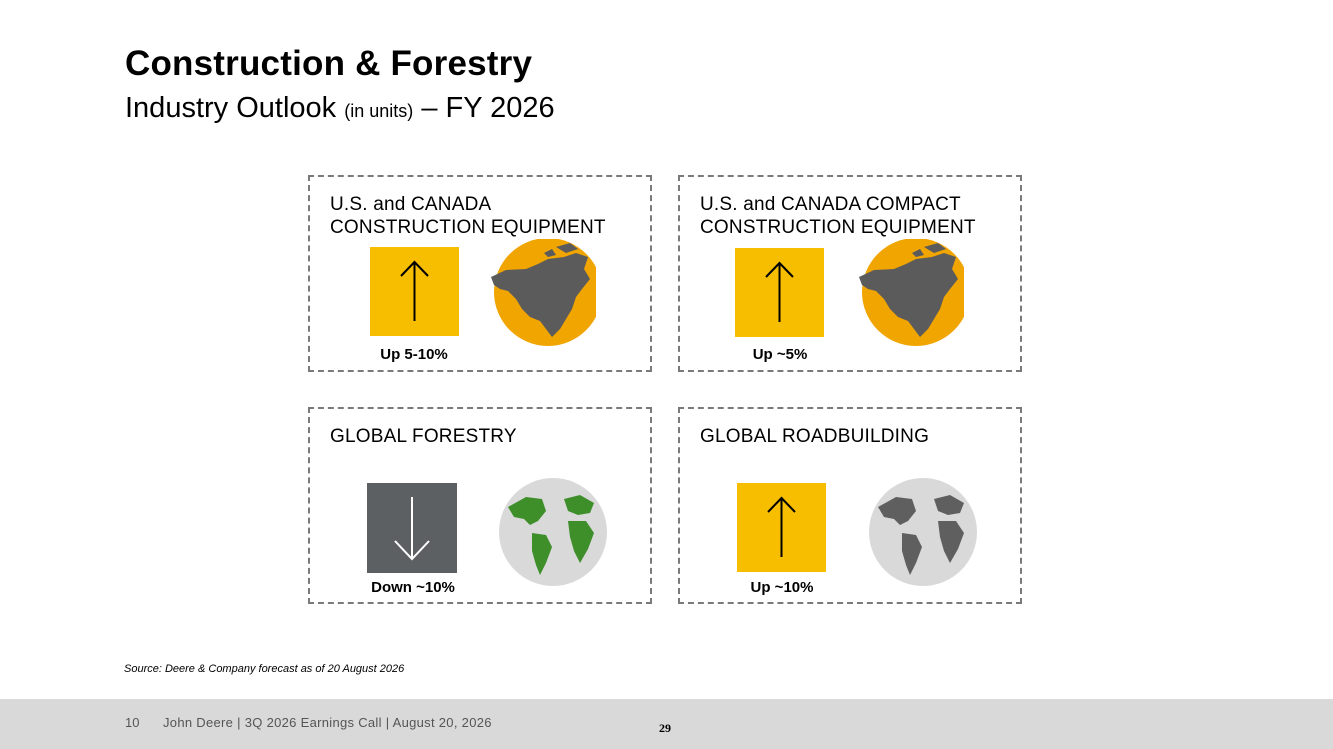  Describe the element at coordinates (340, 108) in the screenshot. I see `page-subtitle: Industry Outlook (in units) – FY 2026` at that location.